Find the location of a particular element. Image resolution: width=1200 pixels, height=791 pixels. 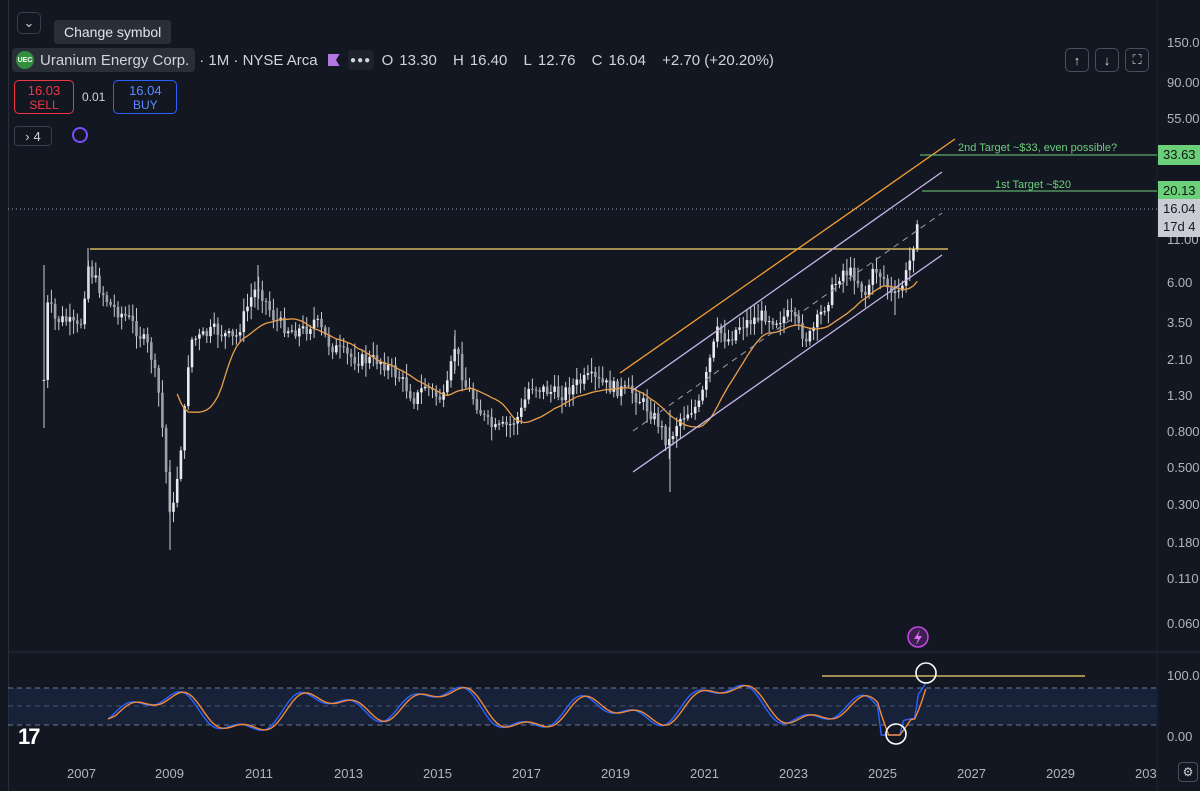

countdown-tag: 17d 4 is located at coordinates (1179, 227).